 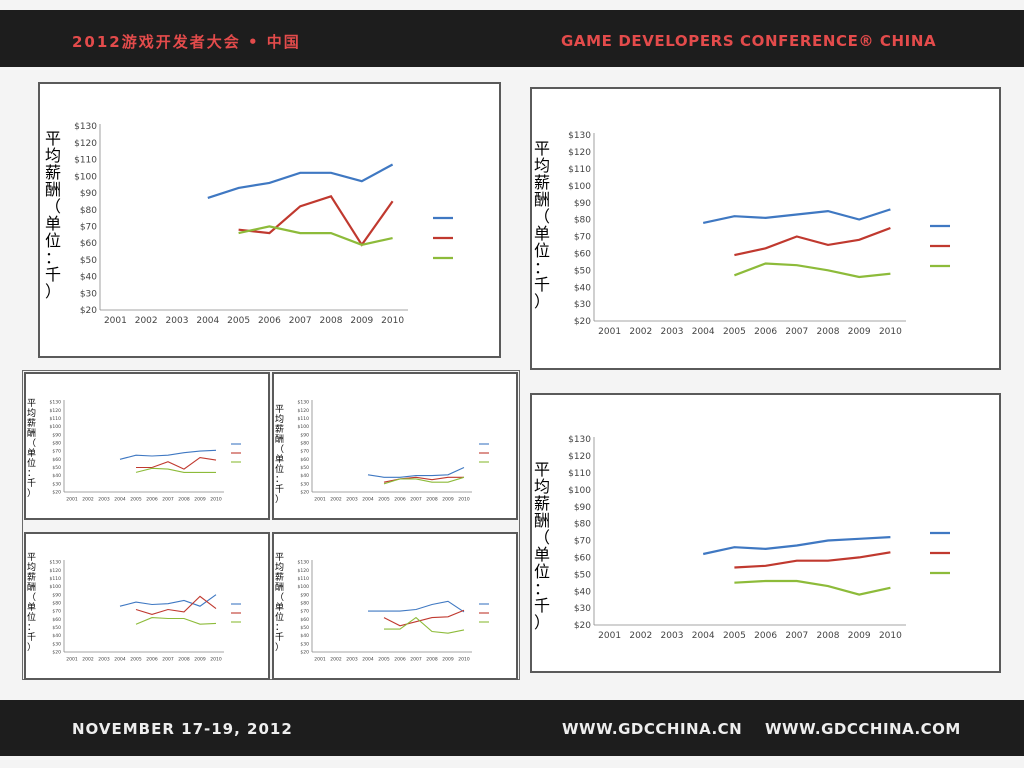 What do you see at coordinates (31, 597) in the screenshot?
I see `y-axis-label-zh-char: （` at bounding box center [31, 597].